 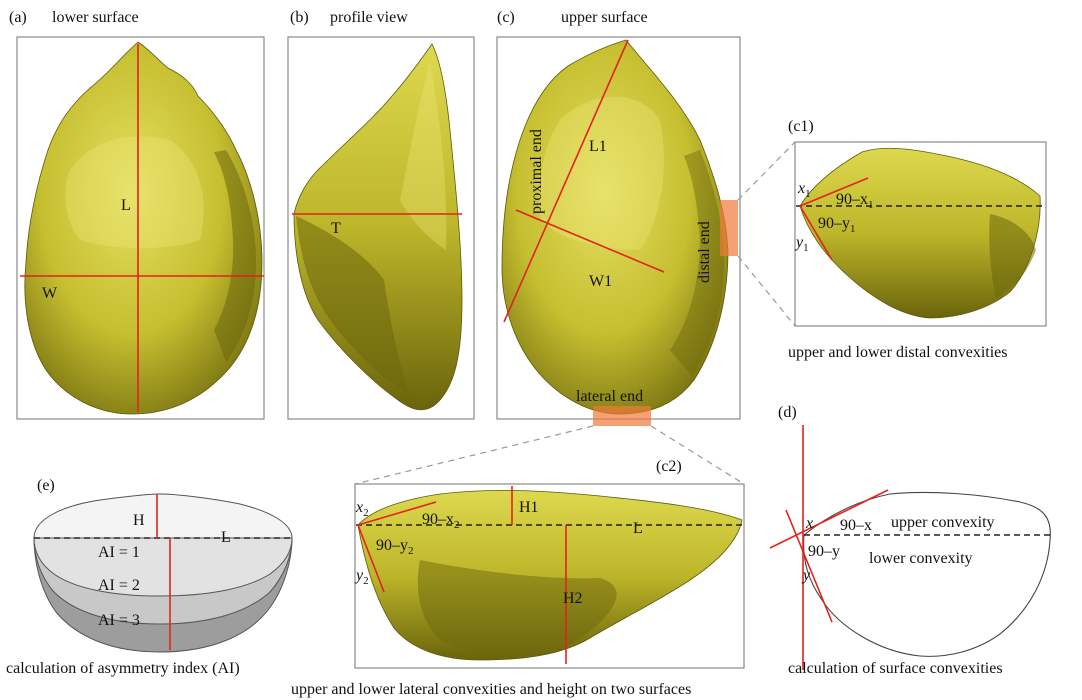 What do you see at coordinates (119, 585) in the screenshot?
I see `e-ai2: AI = 2` at bounding box center [119, 585].